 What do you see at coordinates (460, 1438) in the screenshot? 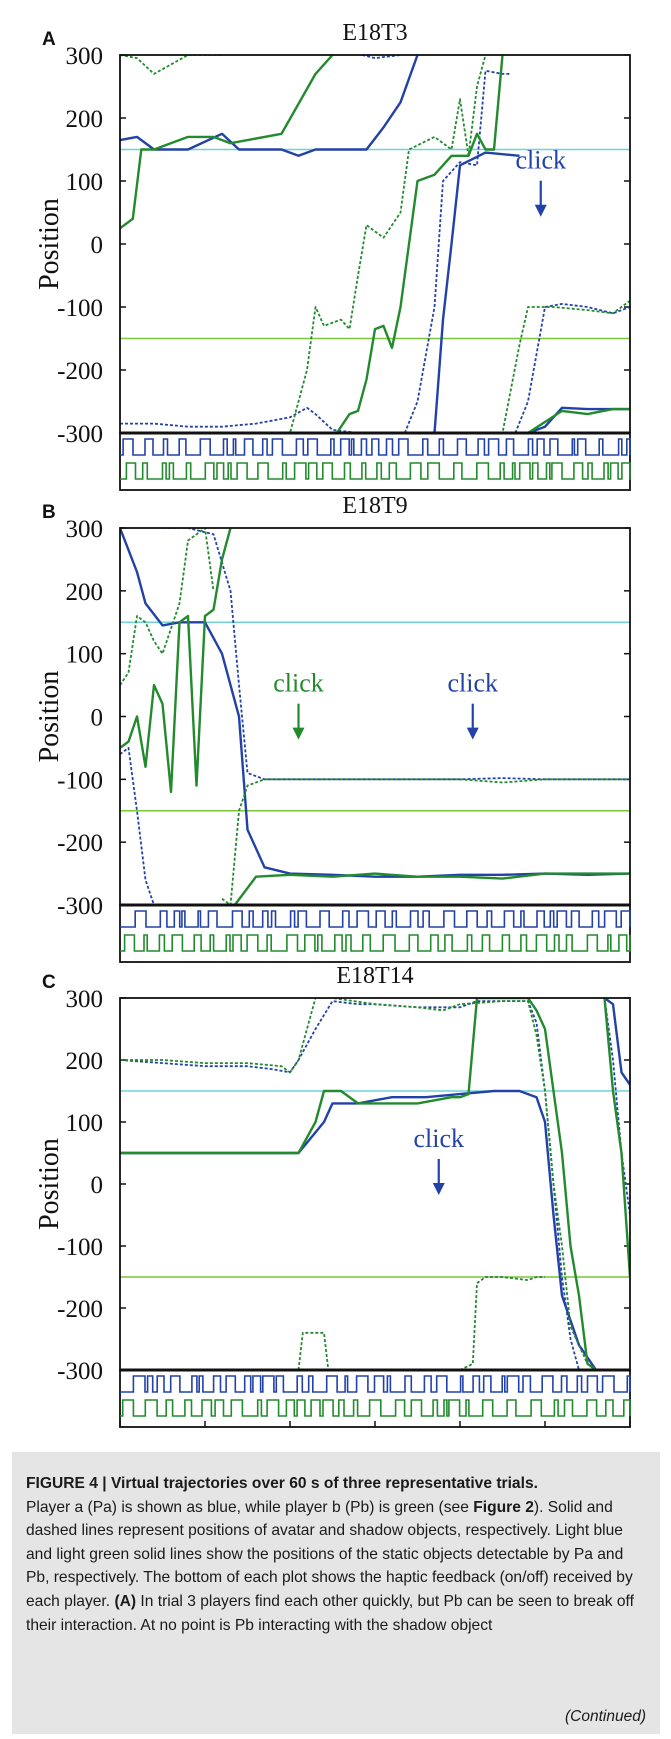
I see `x-tick-label: 40` at bounding box center [460, 1438].